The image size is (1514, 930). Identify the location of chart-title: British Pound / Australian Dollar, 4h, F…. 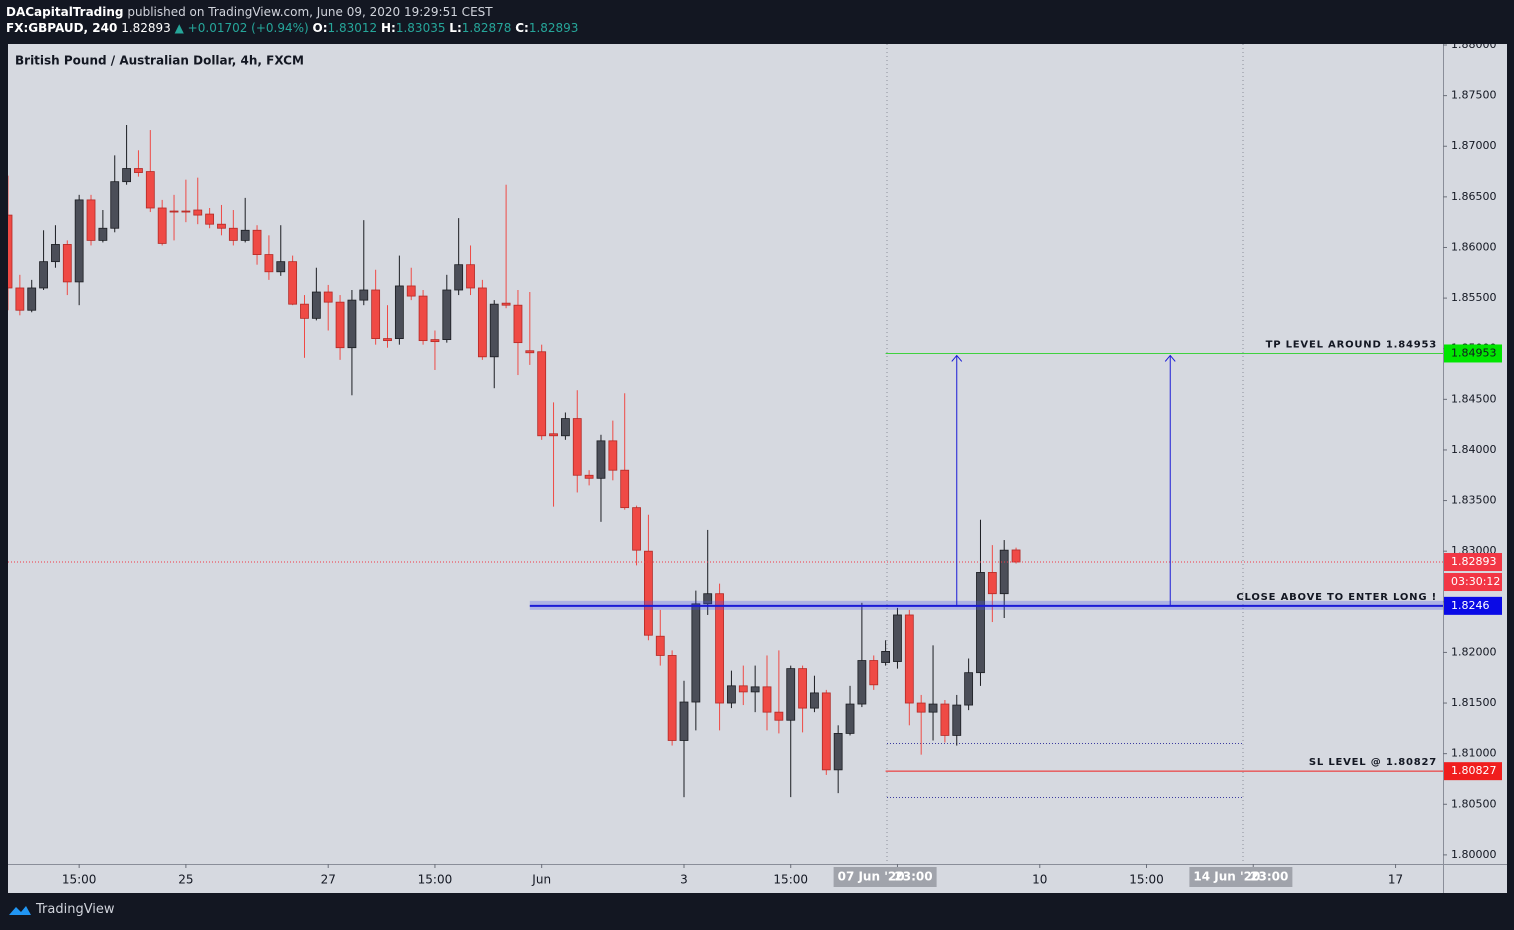
(159, 61).